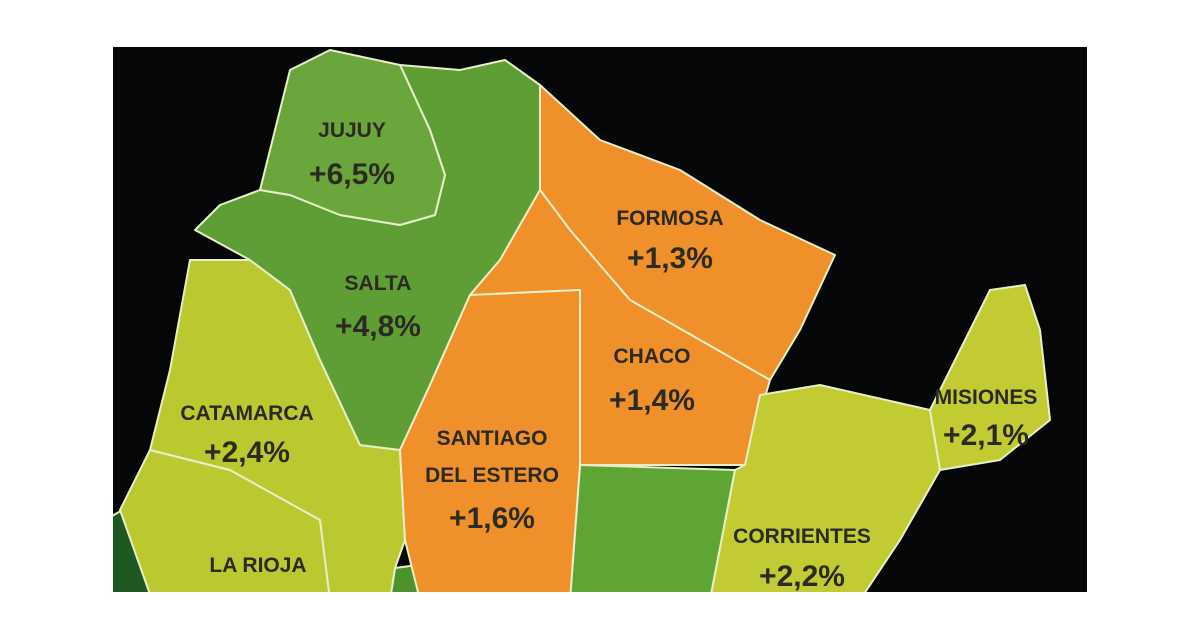 This screenshot has height=640, width=1200. I want to click on region-value: +1,3%, so click(670, 258).